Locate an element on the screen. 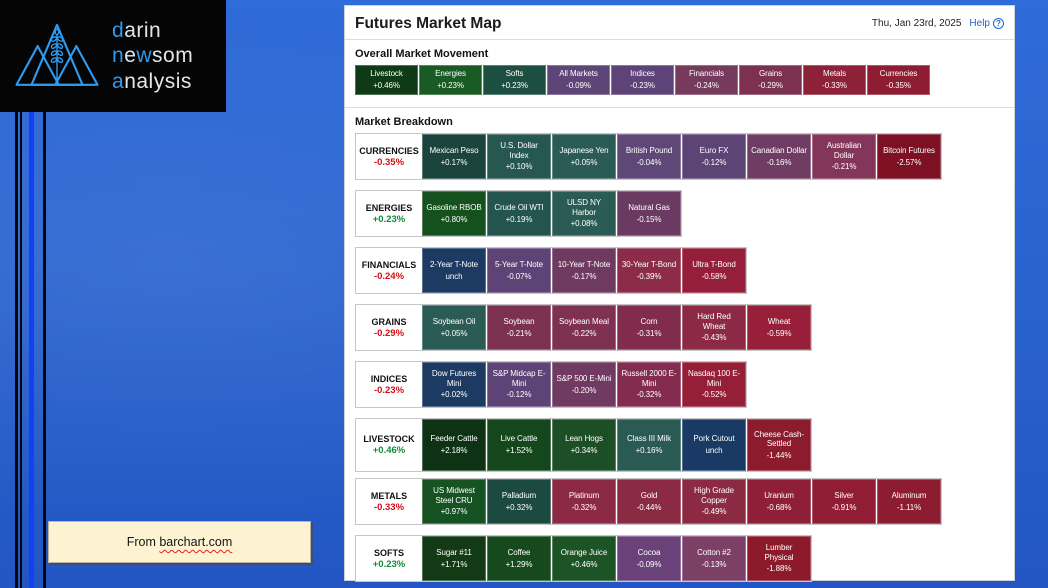 This screenshot has height=588, width=1048. tile-silver: Silver -0.91% is located at coordinates (844, 501).